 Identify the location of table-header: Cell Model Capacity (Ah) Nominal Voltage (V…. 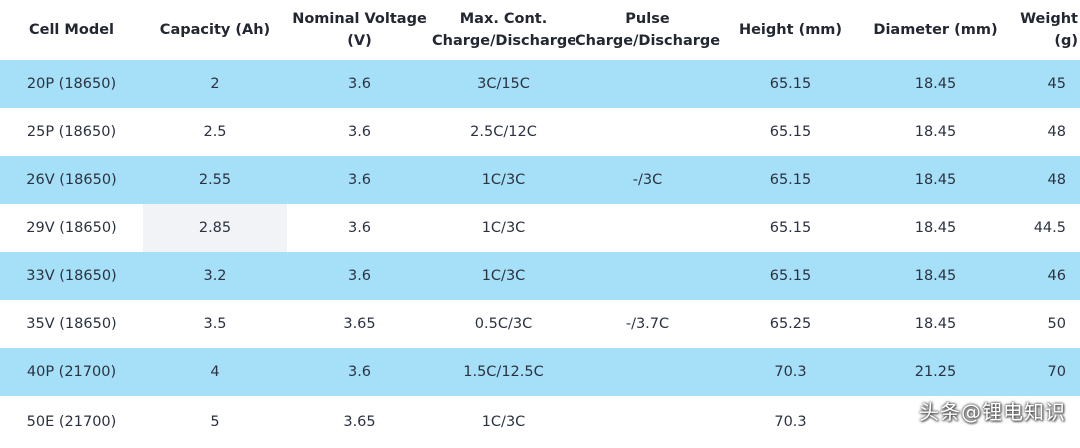
(540, 30).